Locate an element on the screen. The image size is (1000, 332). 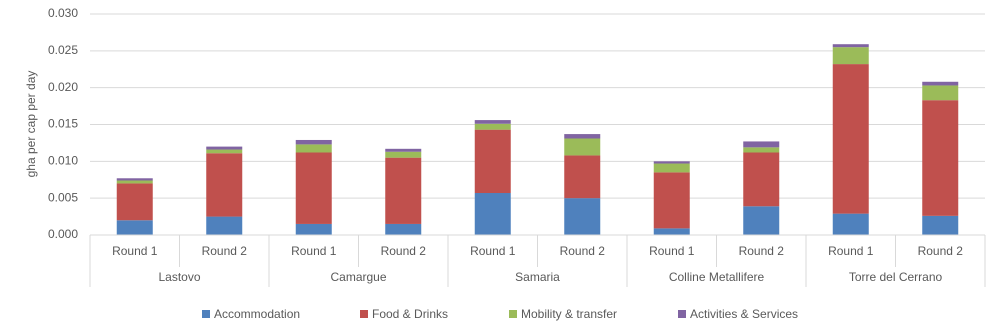
group-label: Colline Metallifere is located at coordinates (717, 277).